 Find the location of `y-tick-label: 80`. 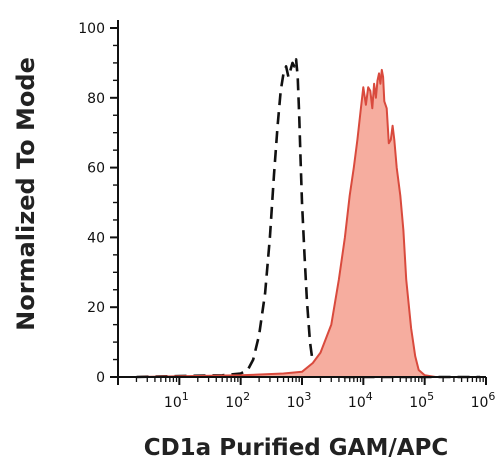

y-tick-label: 80 is located at coordinates (96, 99).